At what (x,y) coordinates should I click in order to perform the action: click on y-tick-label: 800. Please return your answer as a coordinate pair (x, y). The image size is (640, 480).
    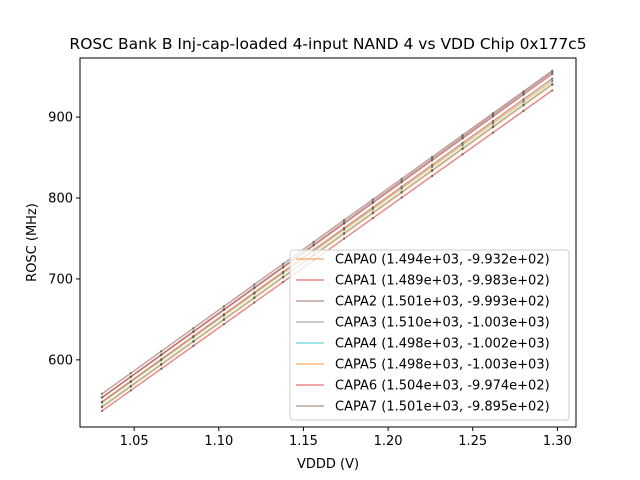
    Looking at the image, I should click on (60, 198).